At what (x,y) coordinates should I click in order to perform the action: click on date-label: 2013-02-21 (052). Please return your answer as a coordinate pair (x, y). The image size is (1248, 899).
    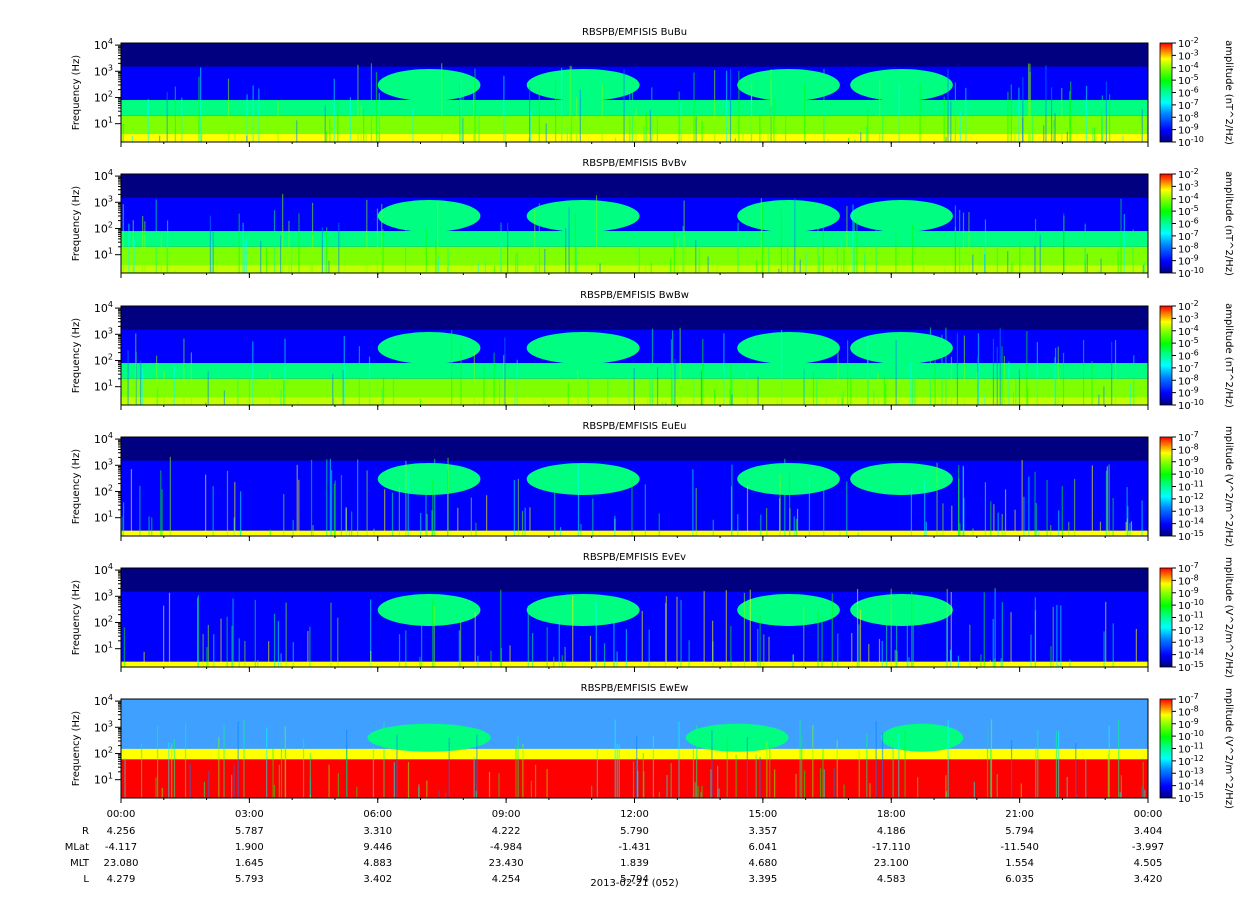
    Looking at the image, I should click on (634, 883).